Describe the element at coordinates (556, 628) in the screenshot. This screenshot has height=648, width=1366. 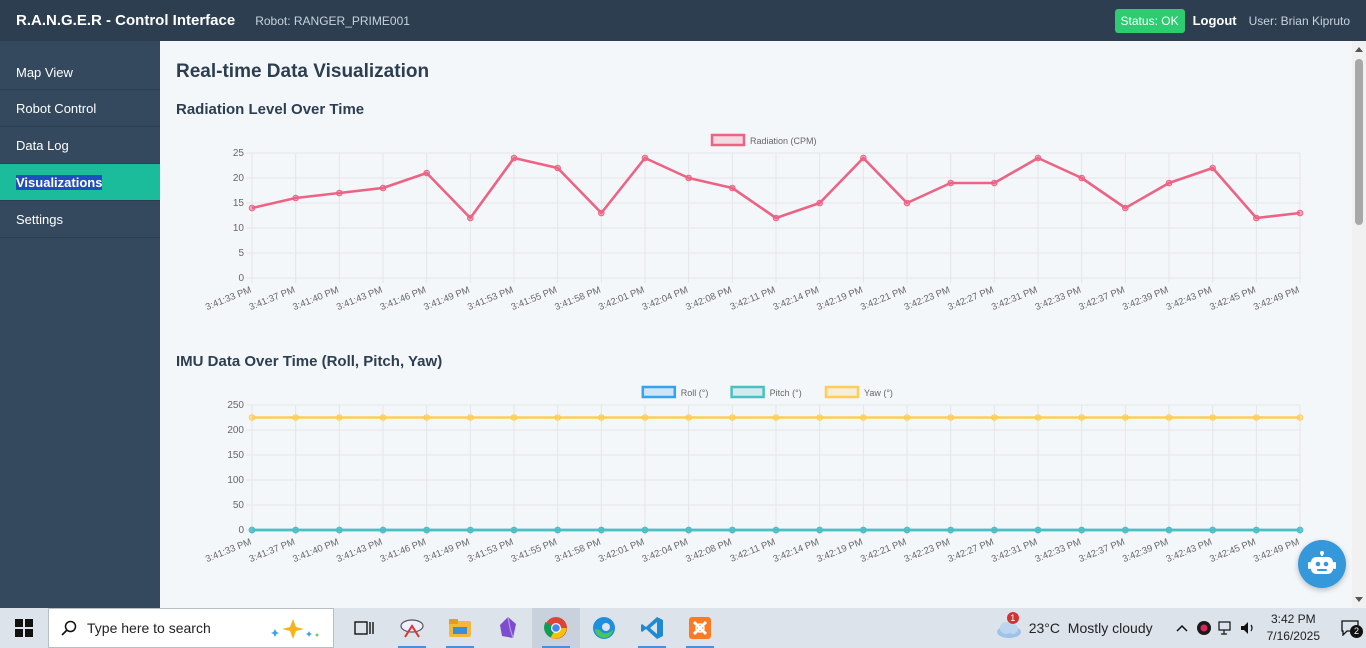
I see `taskbar-app-chrome` at that location.